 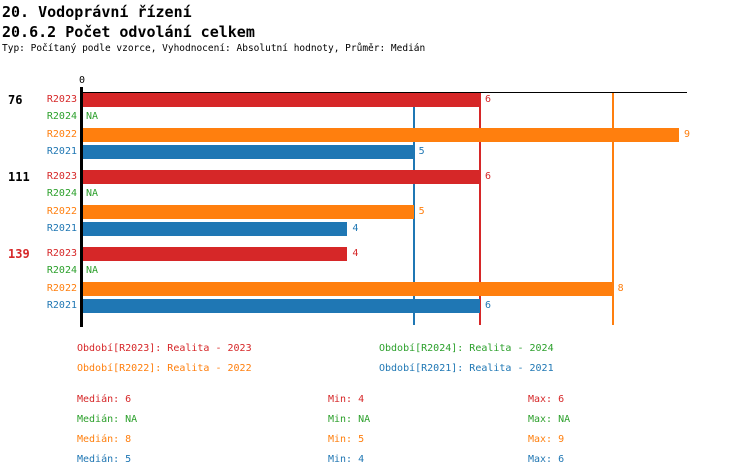 What do you see at coordinates (346, 459) in the screenshot?
I see `stats-min-R2021: Min: 4` at bounding box center [346, 459].